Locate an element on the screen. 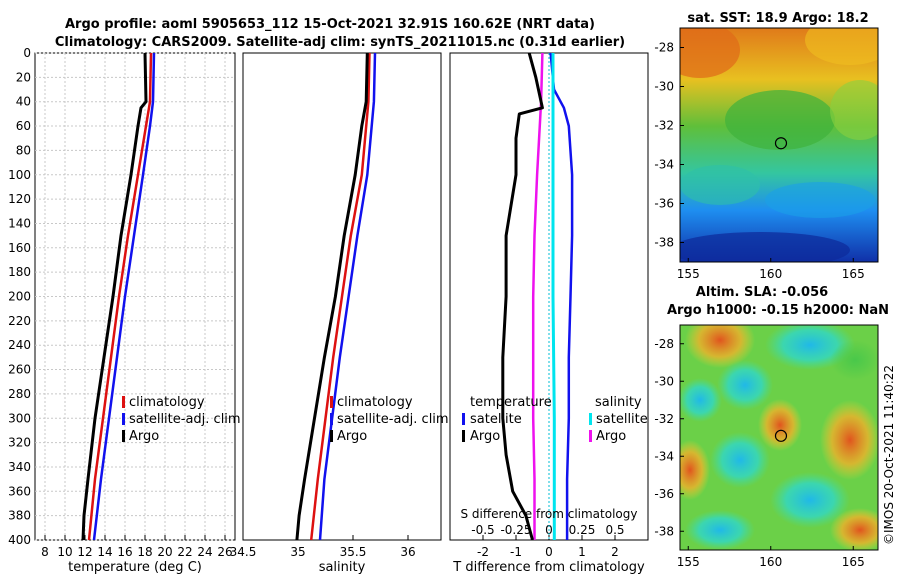  y-tick-label: 60 is located at coordinates (23, 126).